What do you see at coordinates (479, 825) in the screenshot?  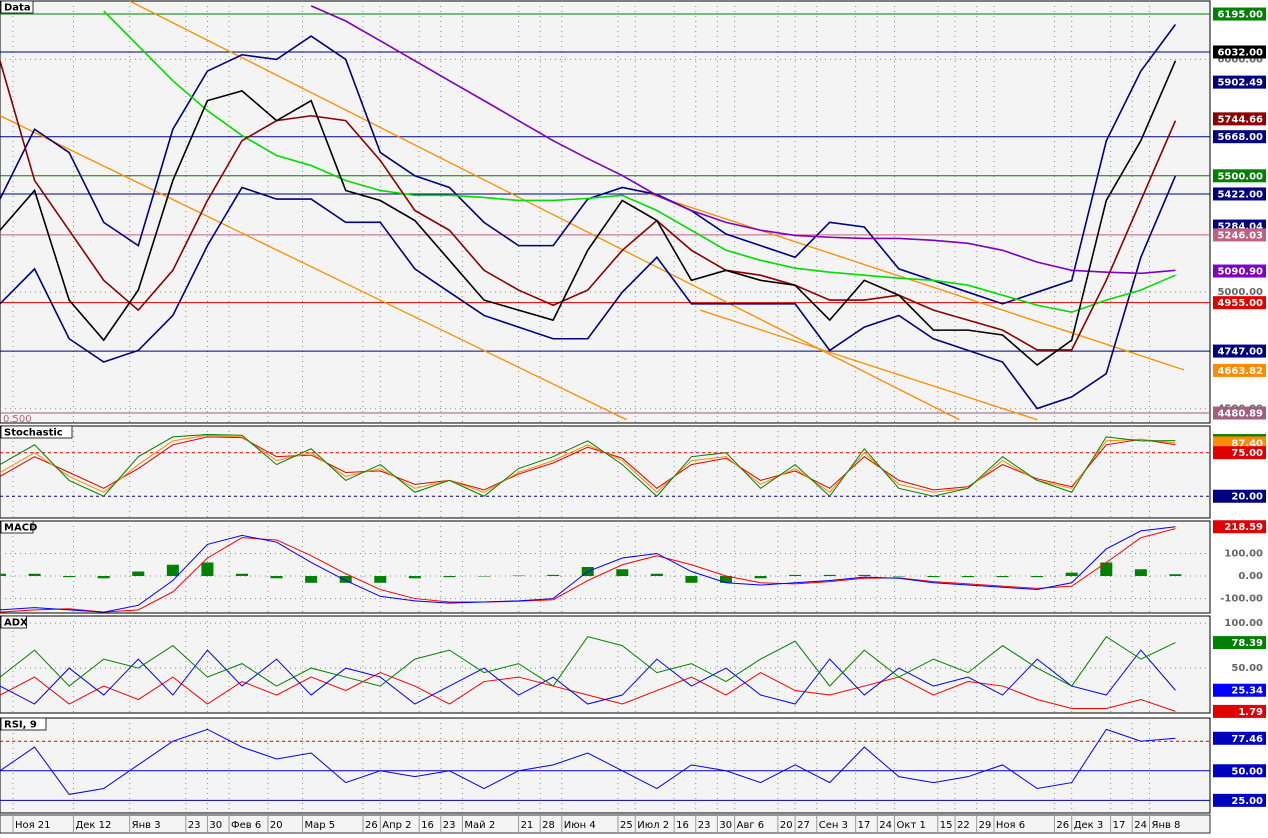 I see `x-tick-label: Май 2` at bounding box center [479, 825].